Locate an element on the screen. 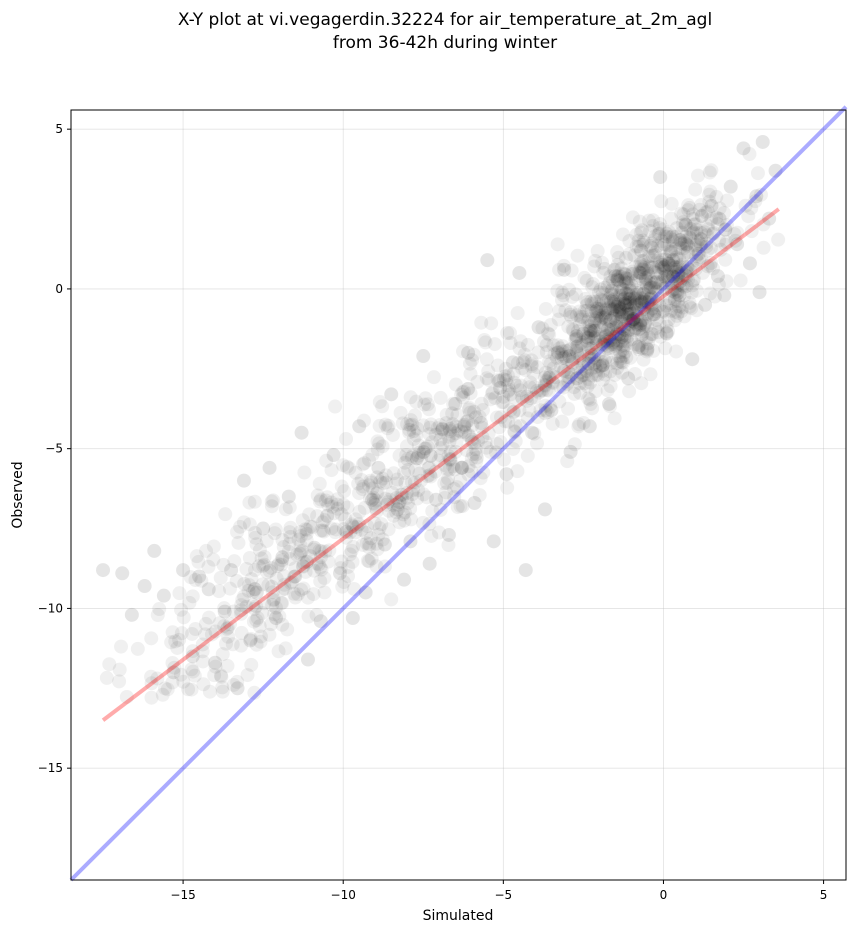  x-axis-ticks: −15 −10 −5 0 5 is located at coordinates (498, 891).